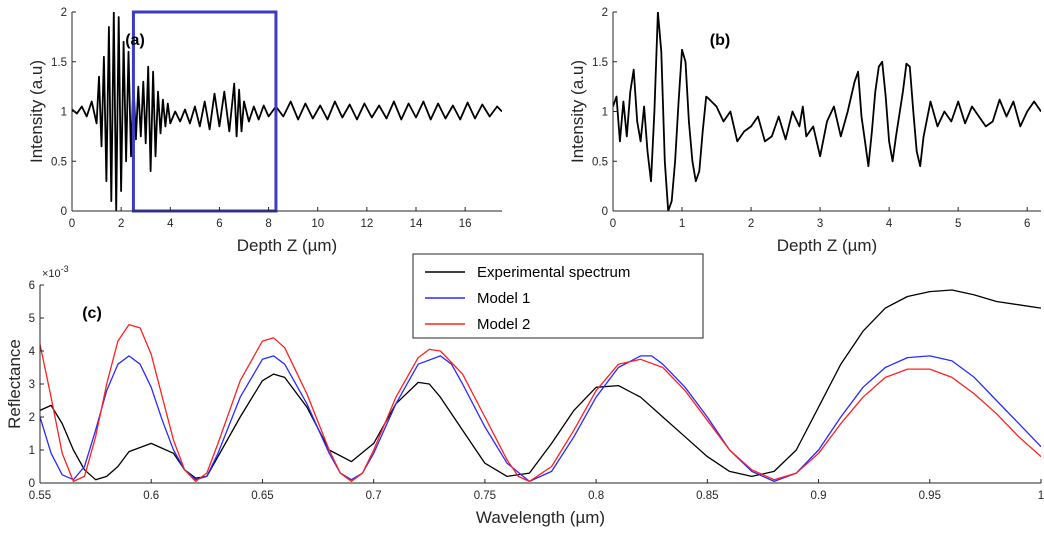  I want to click on y-axis-label-a: Intensity (a.u), so click(36, 111).